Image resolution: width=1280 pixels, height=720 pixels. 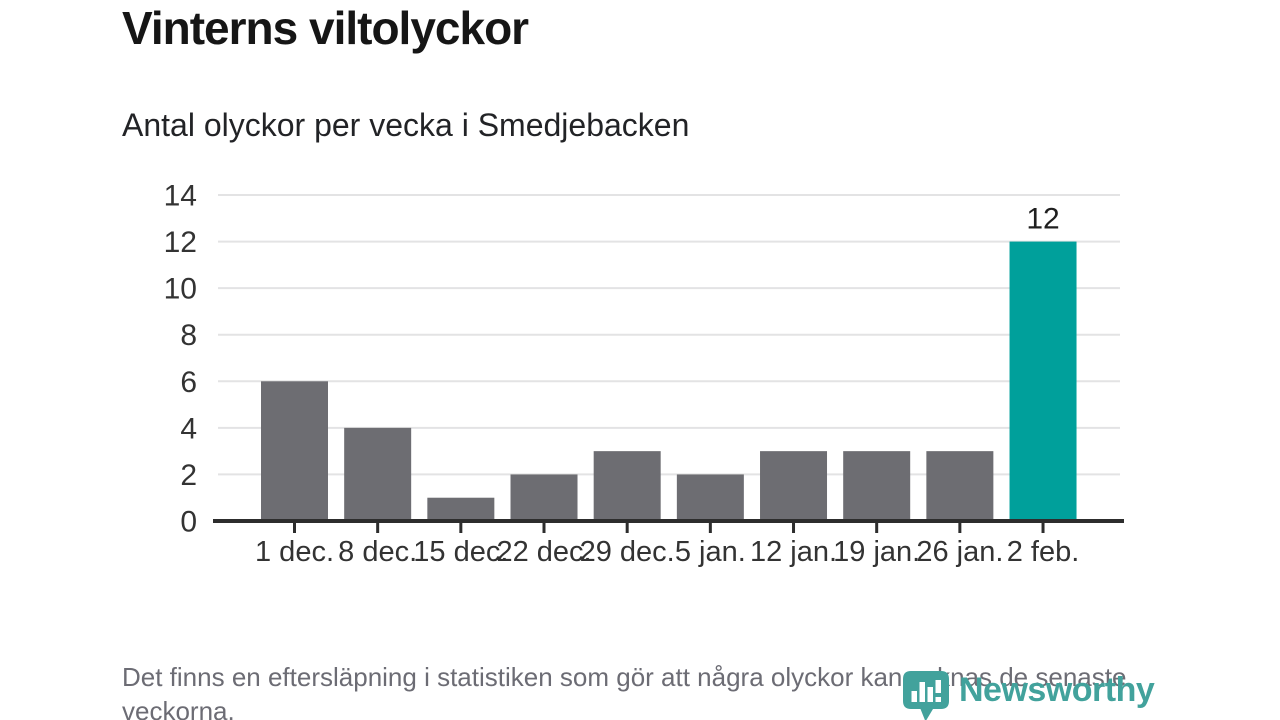 What do you see at coordinates (460, 552) in the screenshot?
I see `x-axis-label: 15 dec.` at bounding box center [460, 552].